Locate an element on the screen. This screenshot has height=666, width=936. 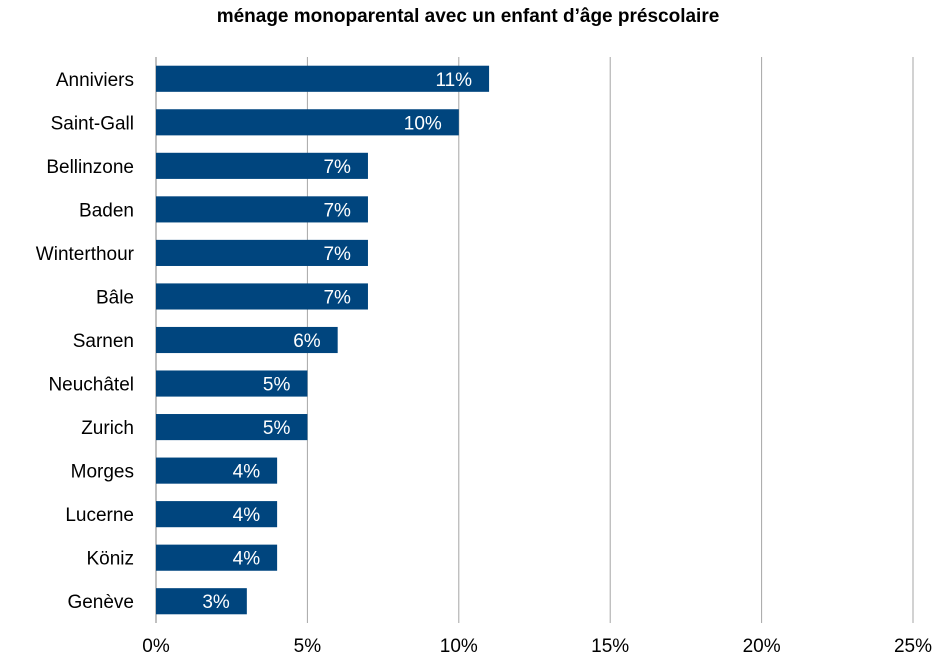
x-tick-label-15: 15% is located at coordinates (610, 646).